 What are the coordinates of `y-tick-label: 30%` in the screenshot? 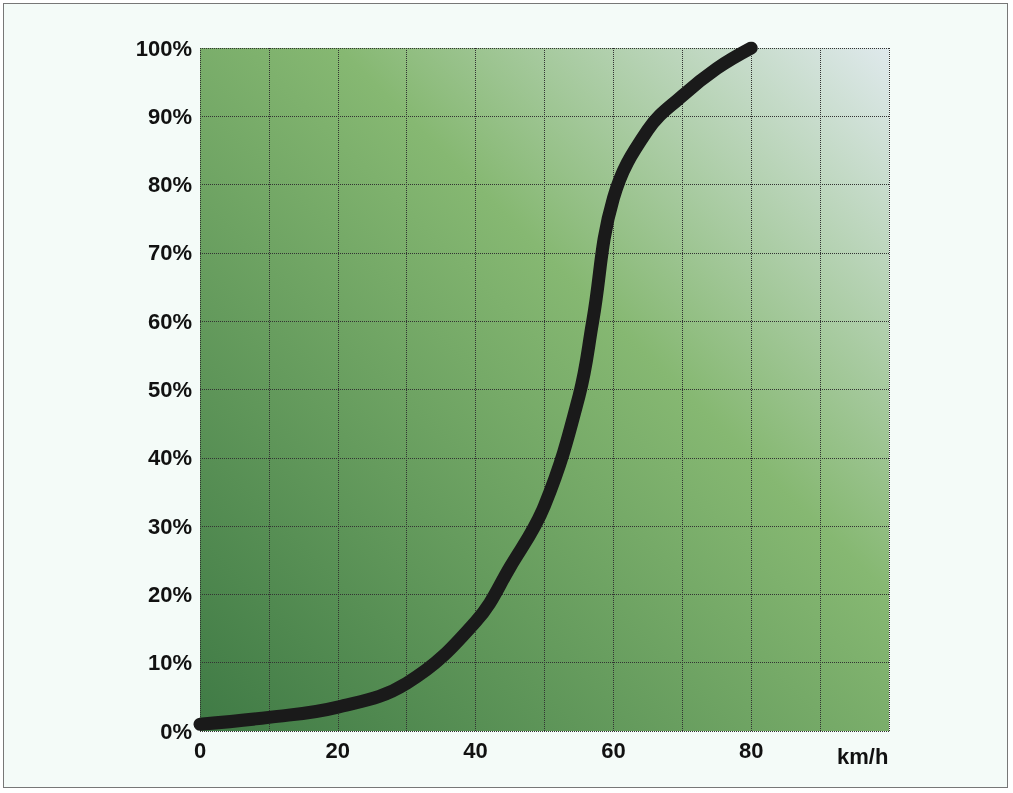 It's located at (169, 526).